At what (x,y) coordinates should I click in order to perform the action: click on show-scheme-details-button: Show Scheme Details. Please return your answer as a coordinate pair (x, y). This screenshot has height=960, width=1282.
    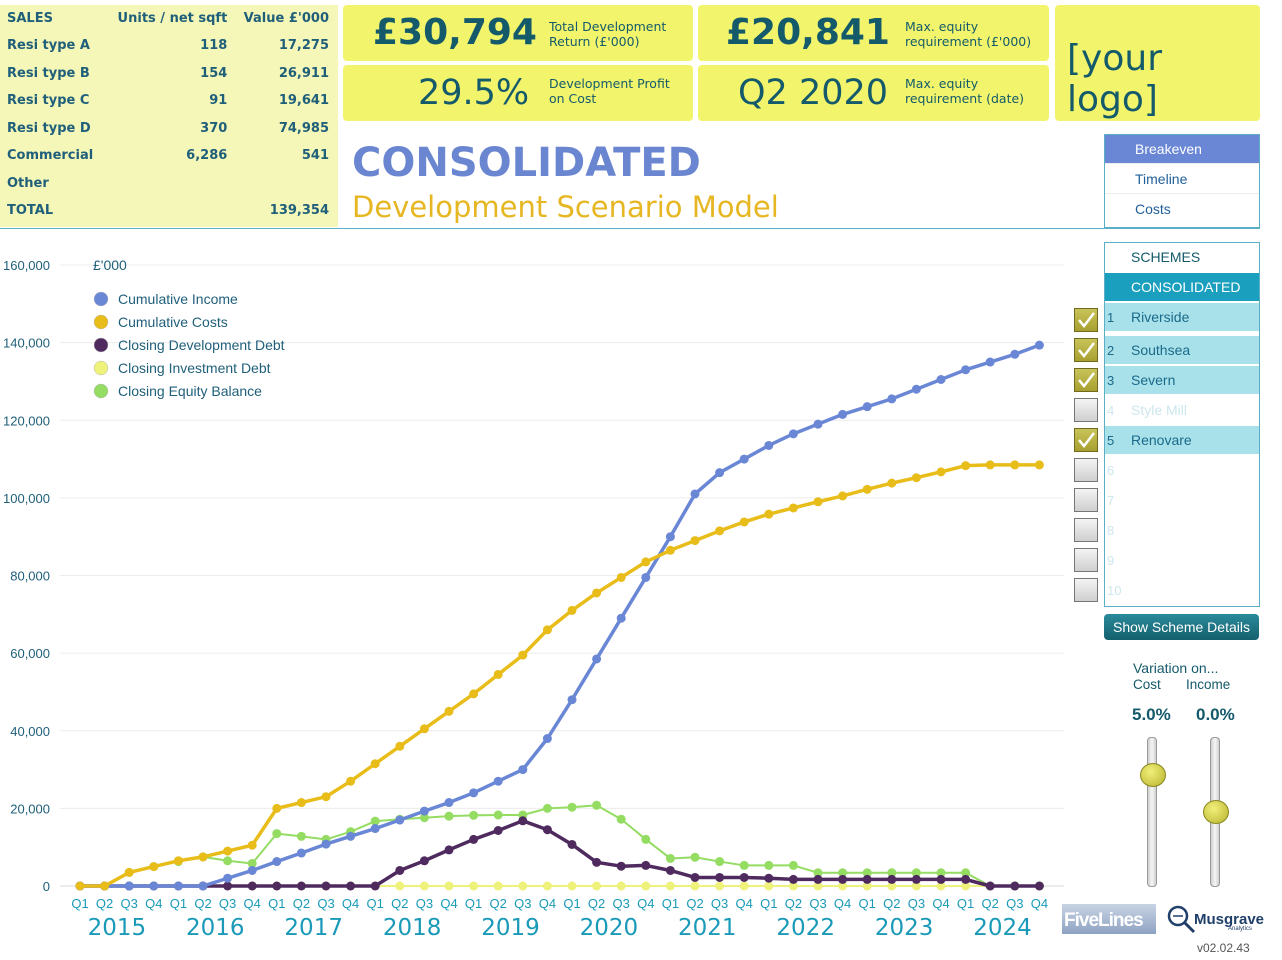
    Looking at the image, I should click on (1181, 627).